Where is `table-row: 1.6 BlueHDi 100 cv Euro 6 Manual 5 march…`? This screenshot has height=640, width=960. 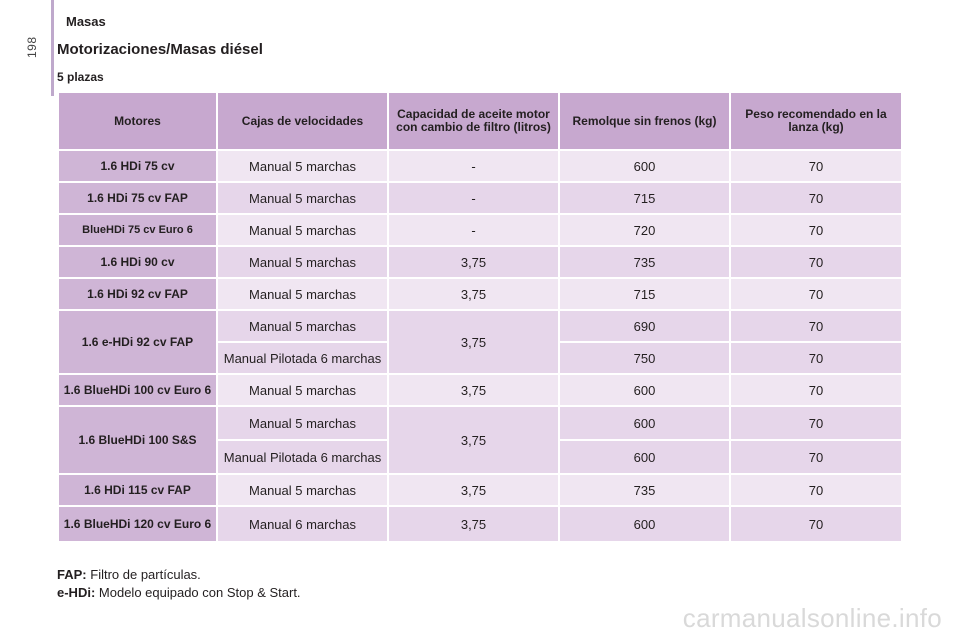
table-row: 1.6 BlueHDi 100 cv Euro 6 Manual 5 march… is located at coordinates (480, 390).